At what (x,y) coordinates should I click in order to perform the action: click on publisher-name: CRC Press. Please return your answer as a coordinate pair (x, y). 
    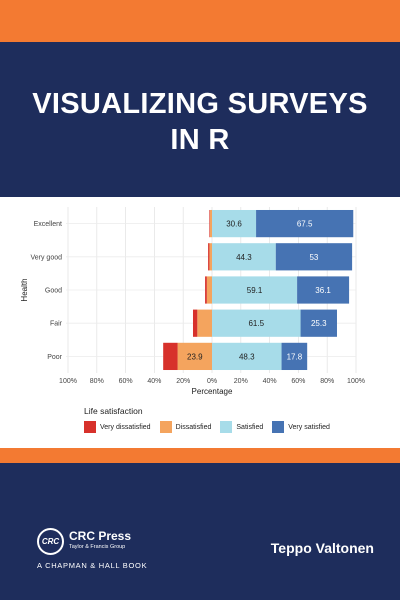
    Looking at the image, I should click on (100, 536).